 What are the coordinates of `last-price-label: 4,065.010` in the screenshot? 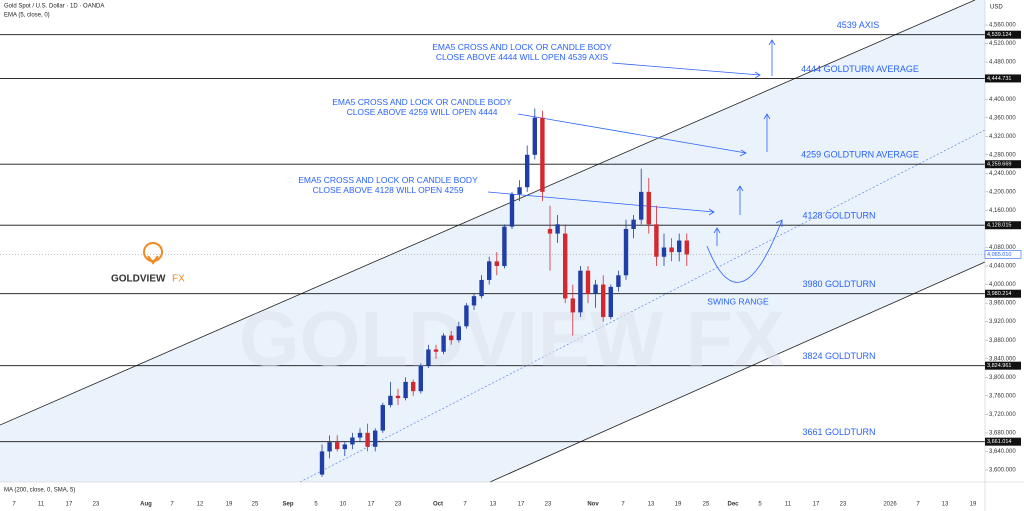 It's located at (999, 255).